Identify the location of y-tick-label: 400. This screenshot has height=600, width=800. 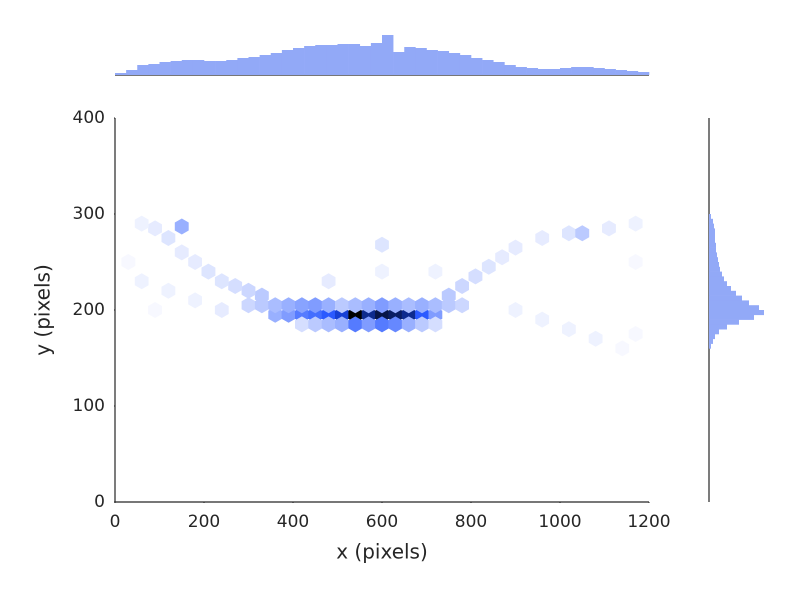
(89, 118).